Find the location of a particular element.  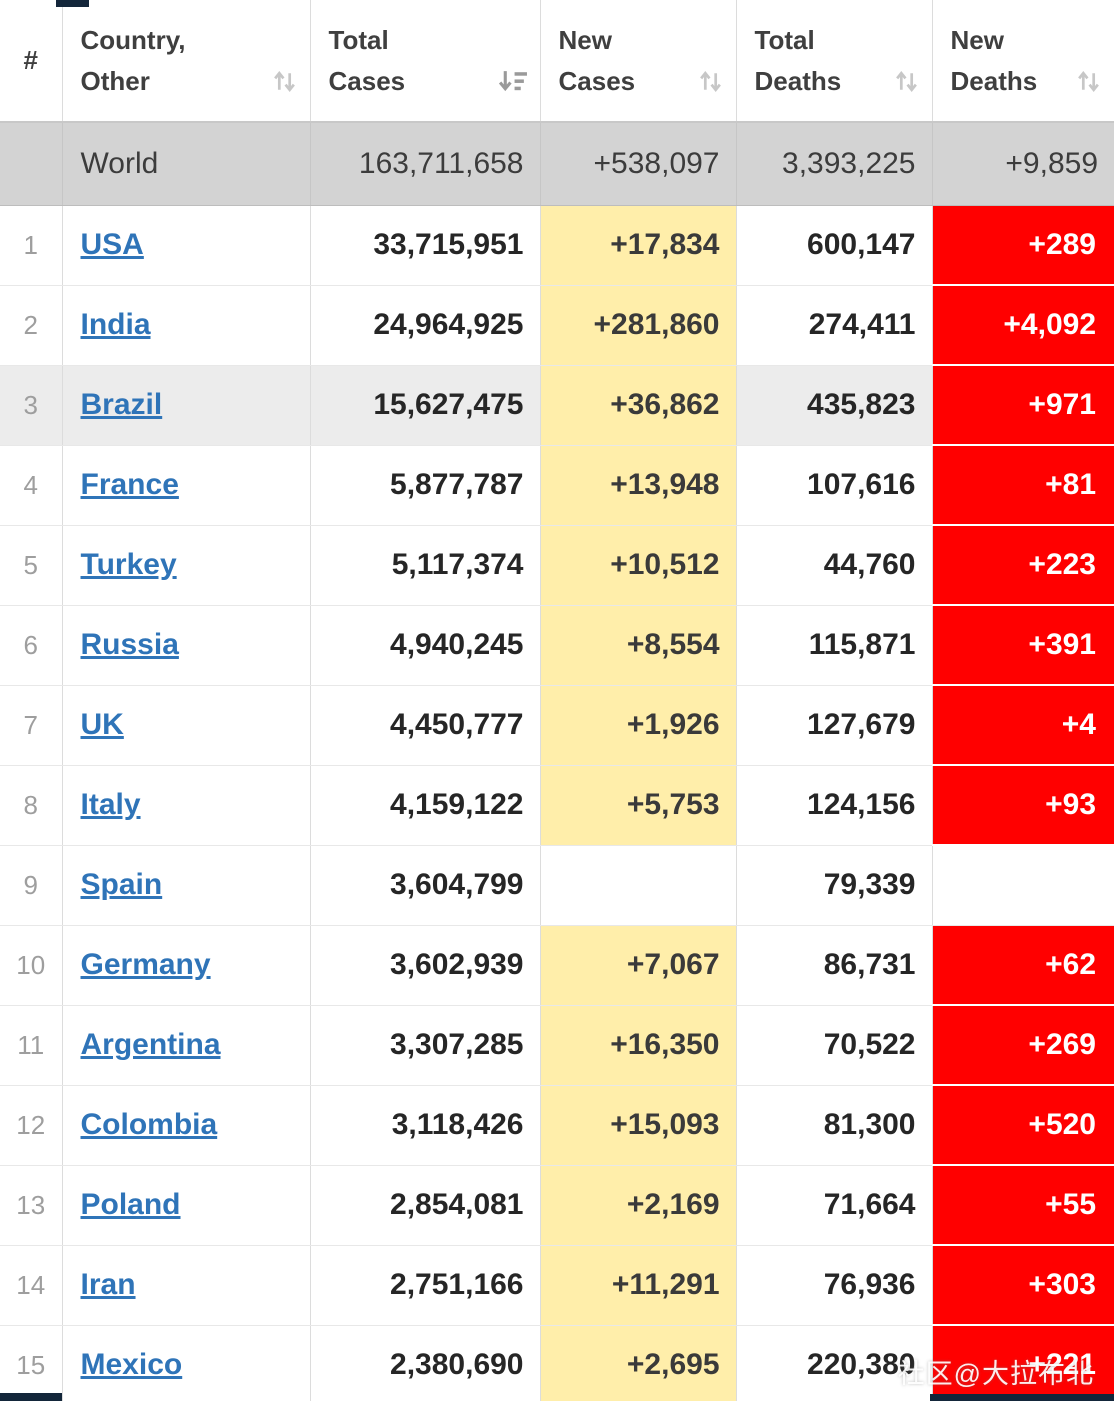

new-cases-cell: +2,695 is located at coordinates (638, 1363).